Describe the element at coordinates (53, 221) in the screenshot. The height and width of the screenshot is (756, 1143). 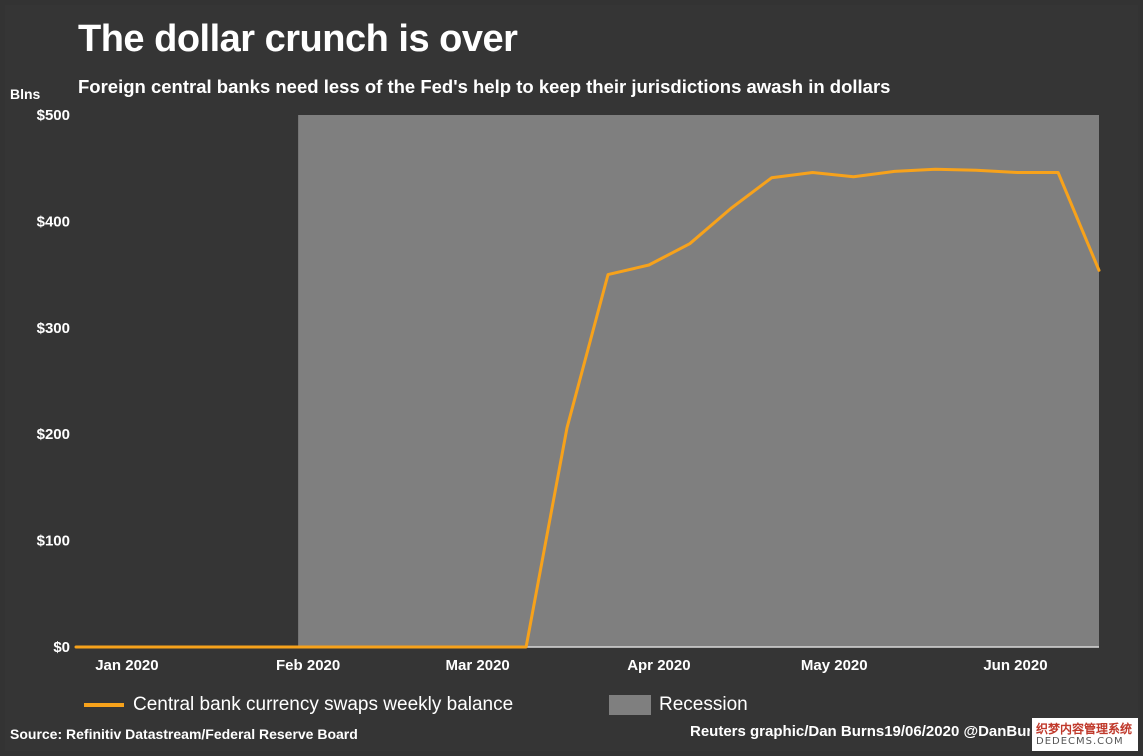
I see `y-tick-label: $400` at that location.